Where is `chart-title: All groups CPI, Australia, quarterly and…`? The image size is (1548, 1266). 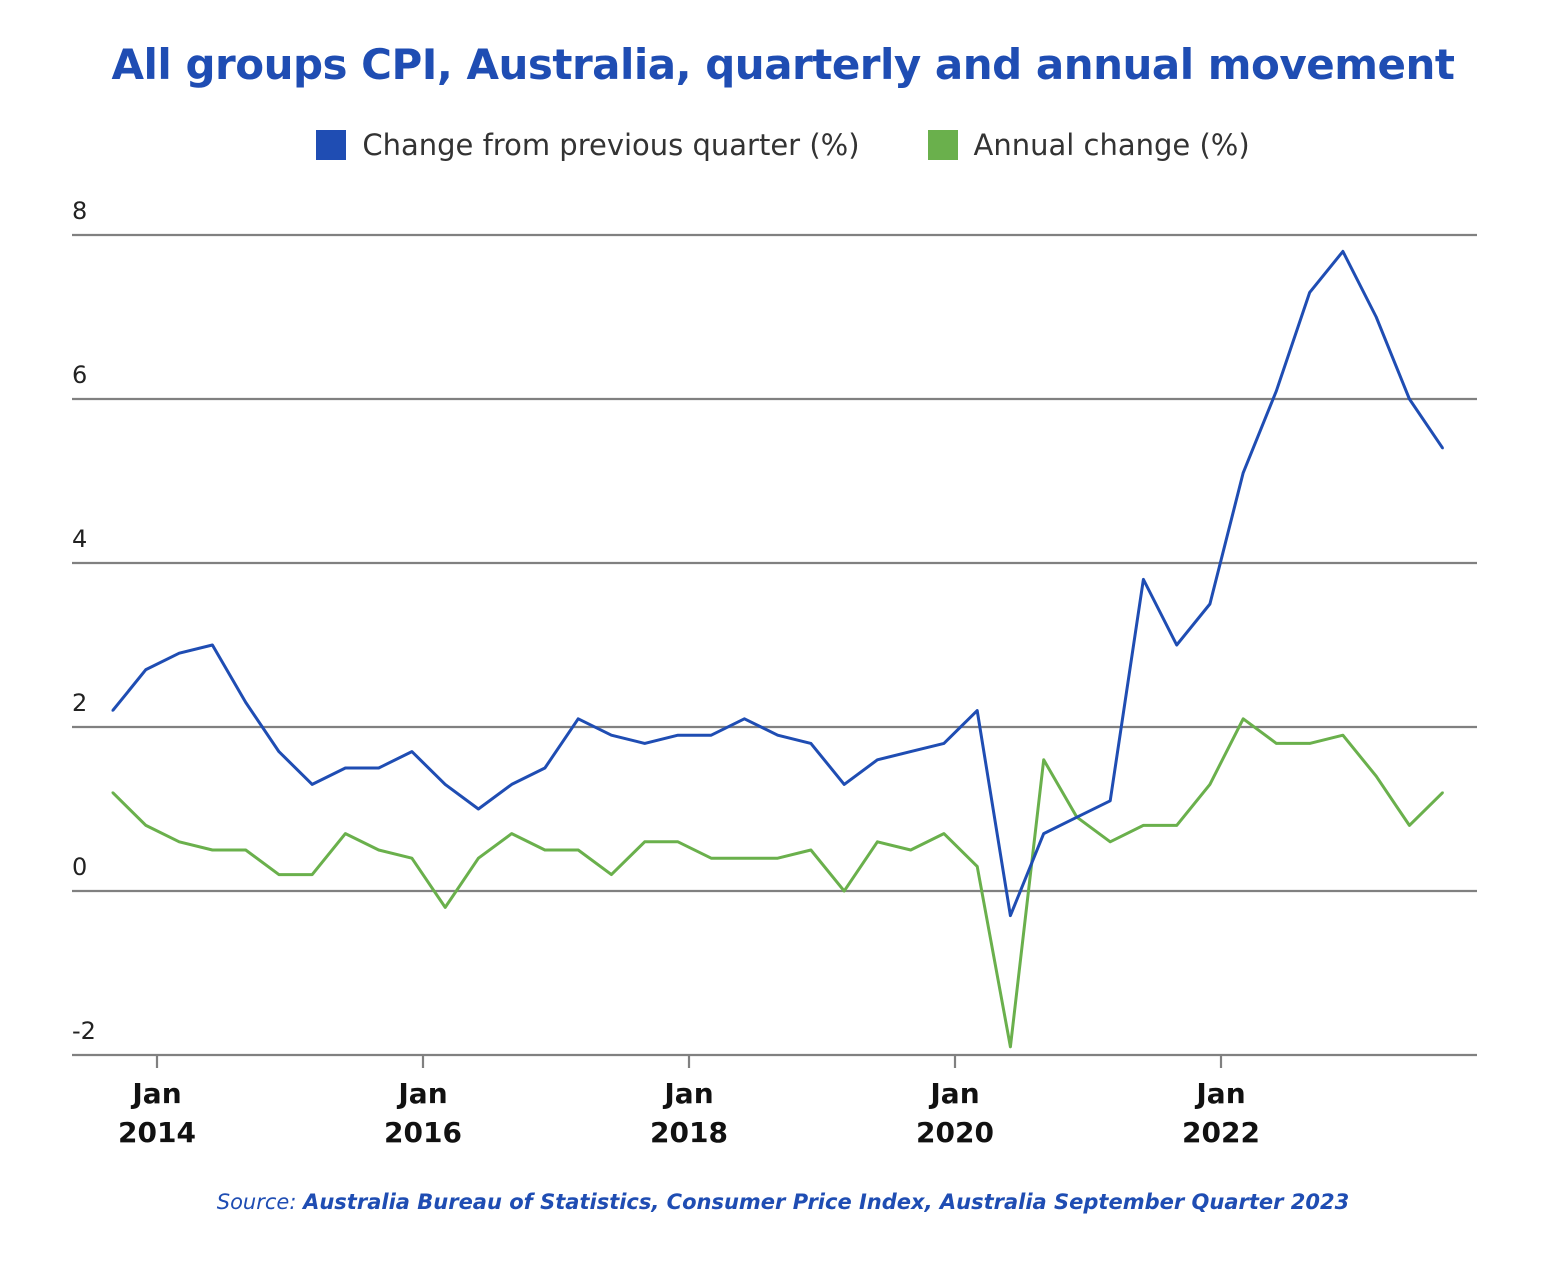 chart-title: All groups CPI, Australia, quarterly and… is located at coordinates (783, 64).